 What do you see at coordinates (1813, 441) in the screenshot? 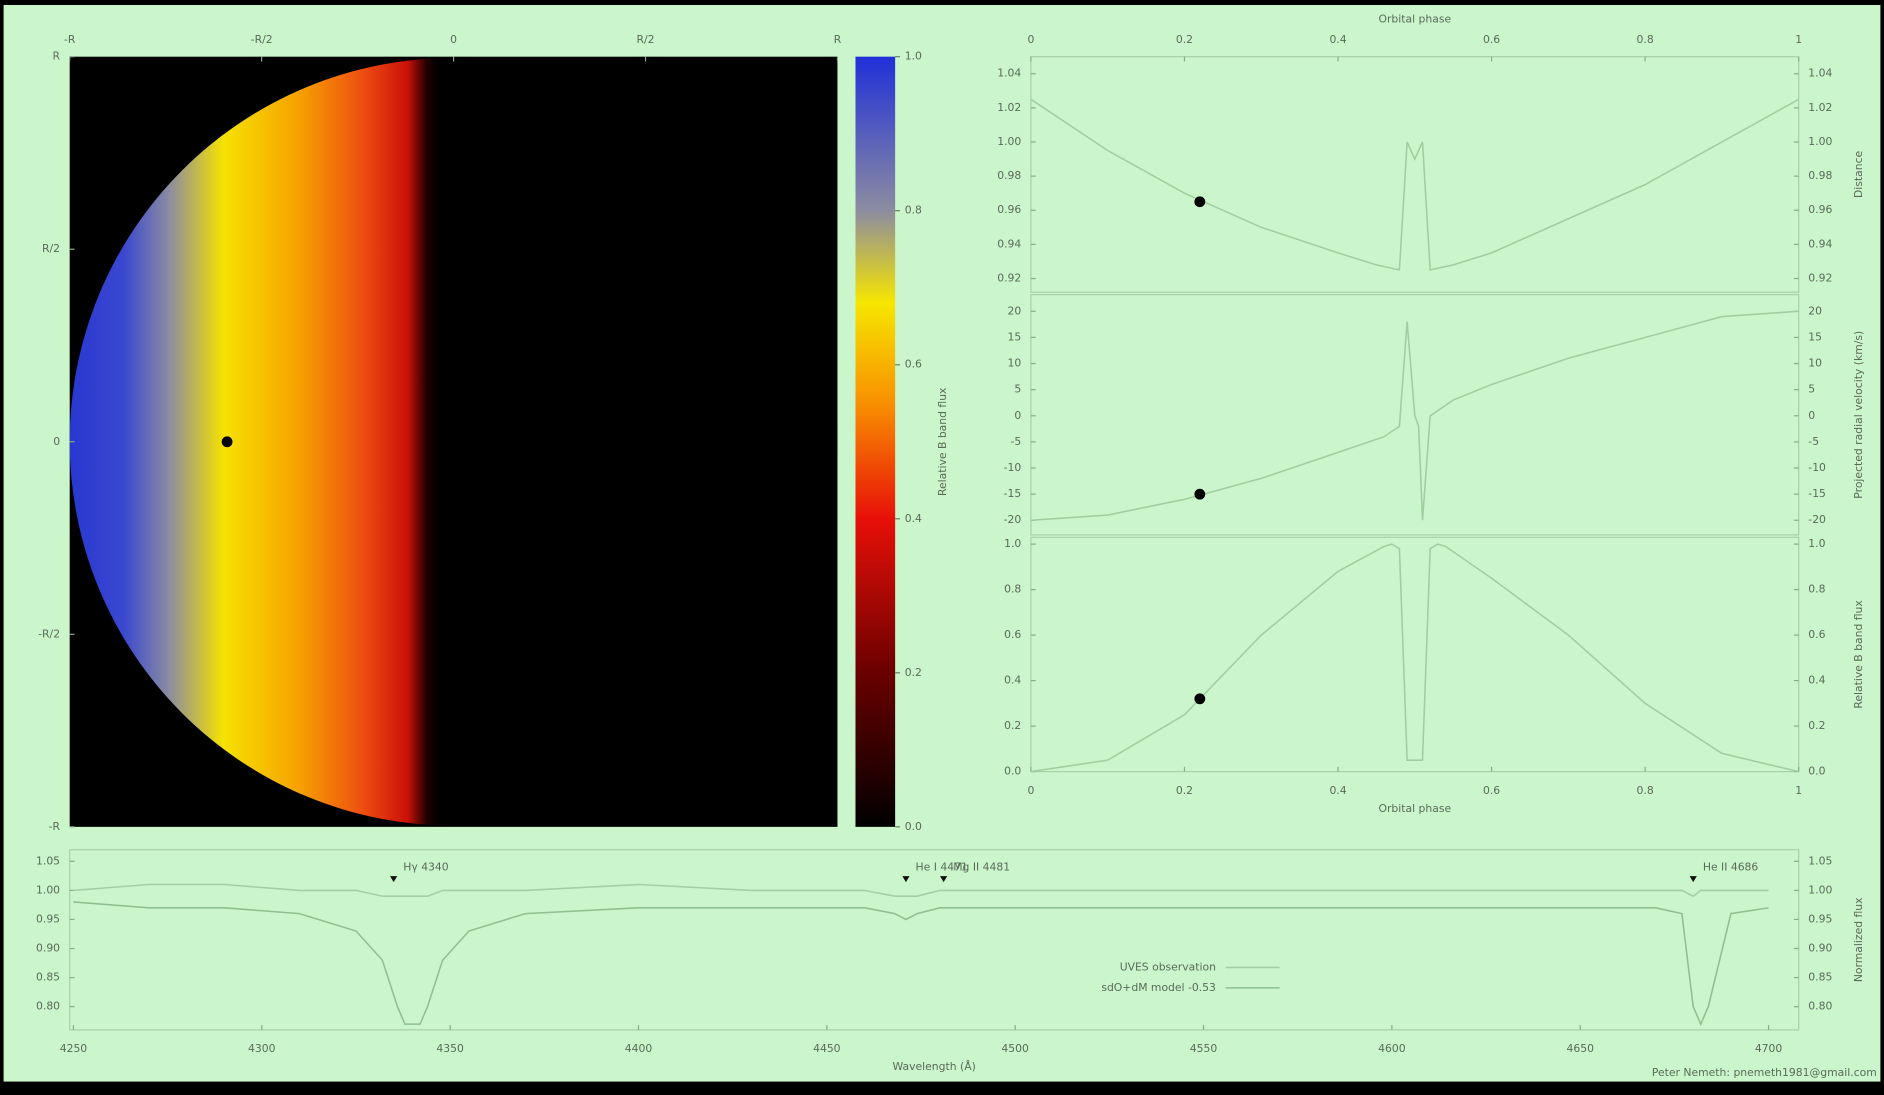
I see `y-tick-label-right: -5` at bounding box center [1813, 441].